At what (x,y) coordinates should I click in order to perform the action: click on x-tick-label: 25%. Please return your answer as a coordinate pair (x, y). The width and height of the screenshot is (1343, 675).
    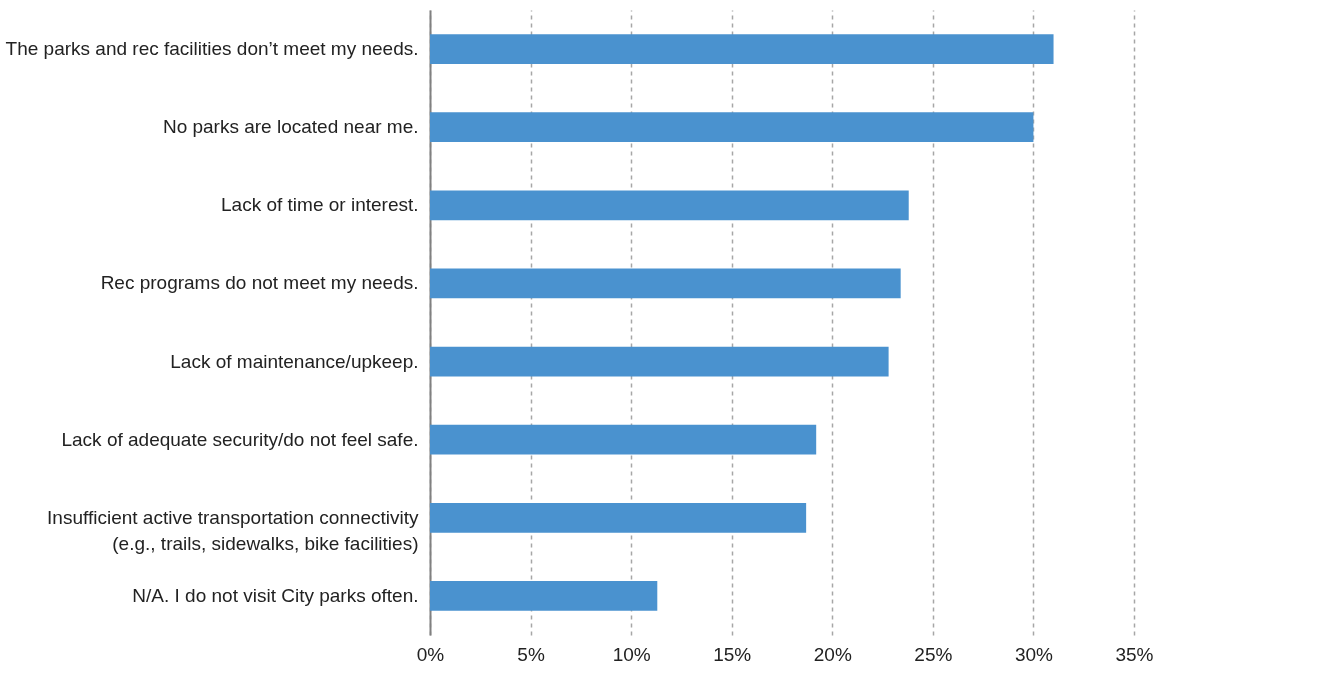
    Looking at the image, I should click on (933, 654).